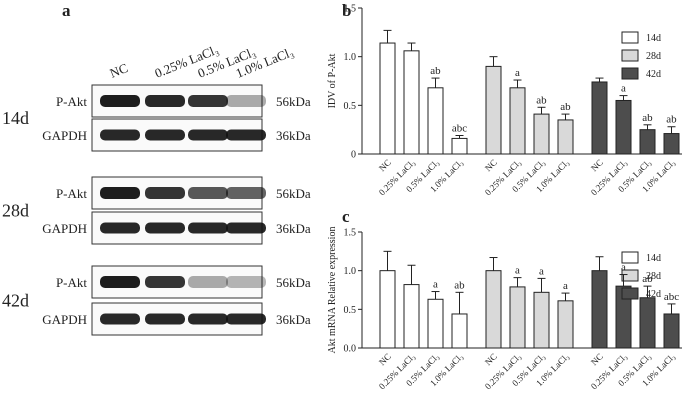 This screenshot has height=412, width=685. Describe the element at coordinates (119, 70) in the screenshot. I see `lane-label: NC` at that location.